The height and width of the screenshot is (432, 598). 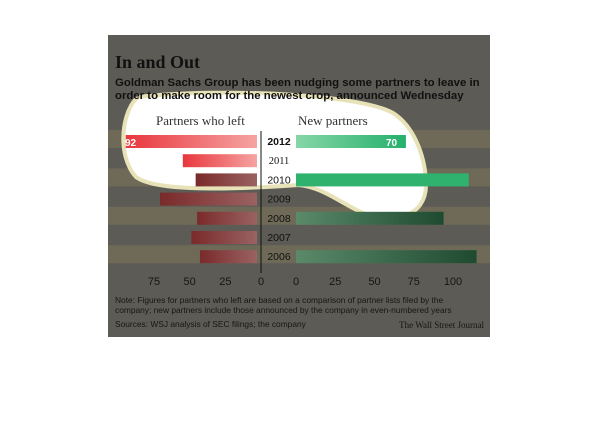 What do you see at coordinates (296, 282) in the screenshot?
I see `tick-right-0: 0` at bounding box center [296, 282].